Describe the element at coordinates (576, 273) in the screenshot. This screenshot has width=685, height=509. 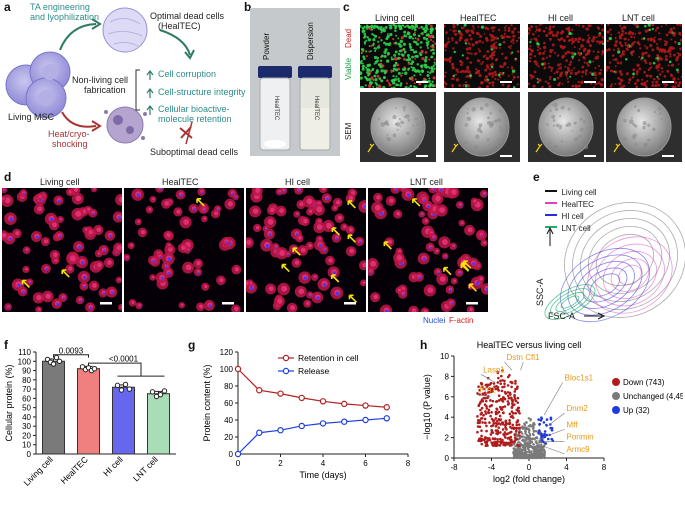
I see `e-axis-arrows` at that location.